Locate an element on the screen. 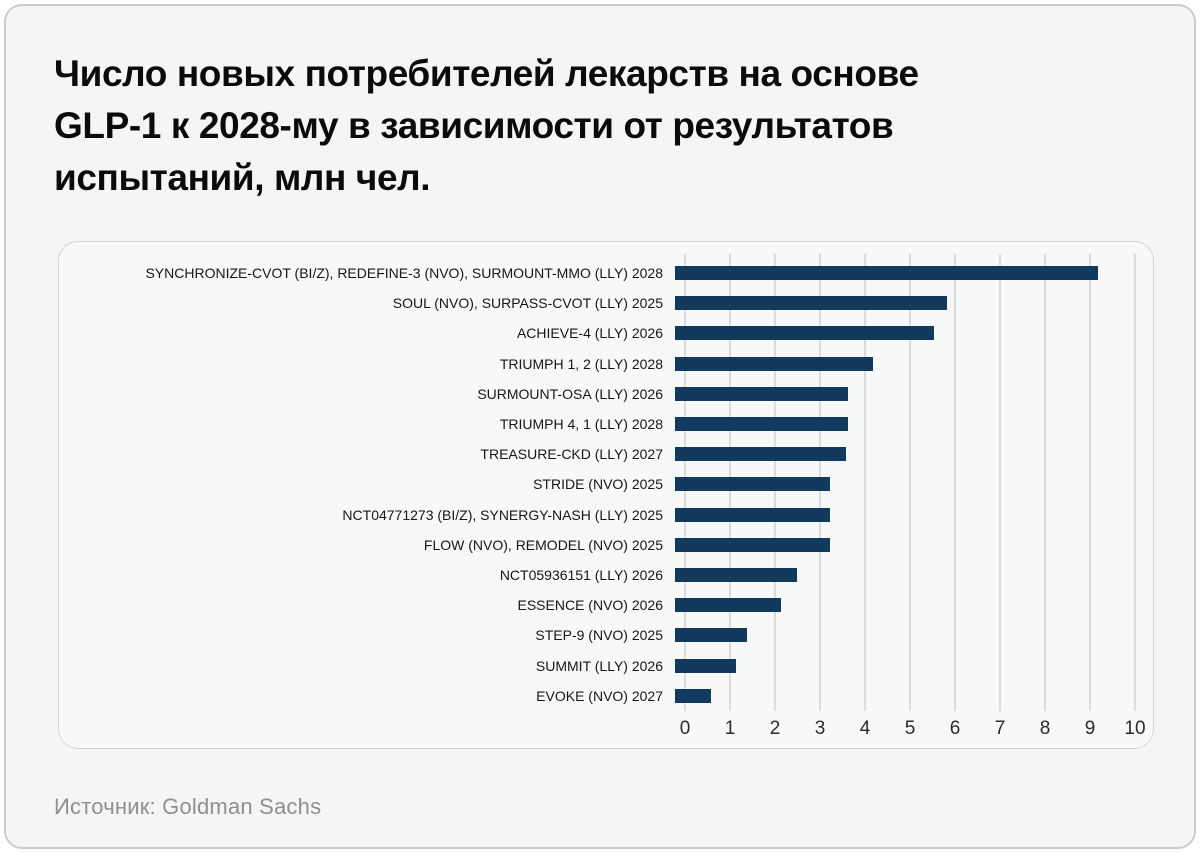 Image resolution: width=1200 pixels, height=853 pixels. bar-label: STEP-9 (NVO) 2025 is located at coordinates (599, 635).